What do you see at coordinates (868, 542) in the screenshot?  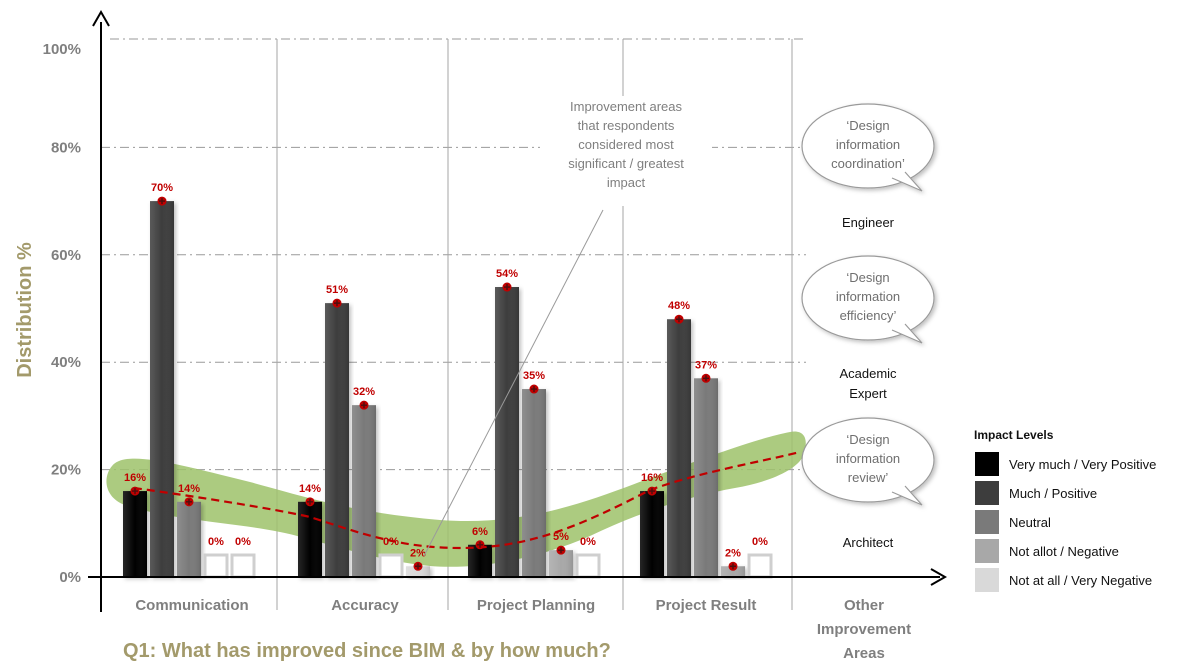 I see `role-label-2-0: Architect` at bounding box center [868, 542].